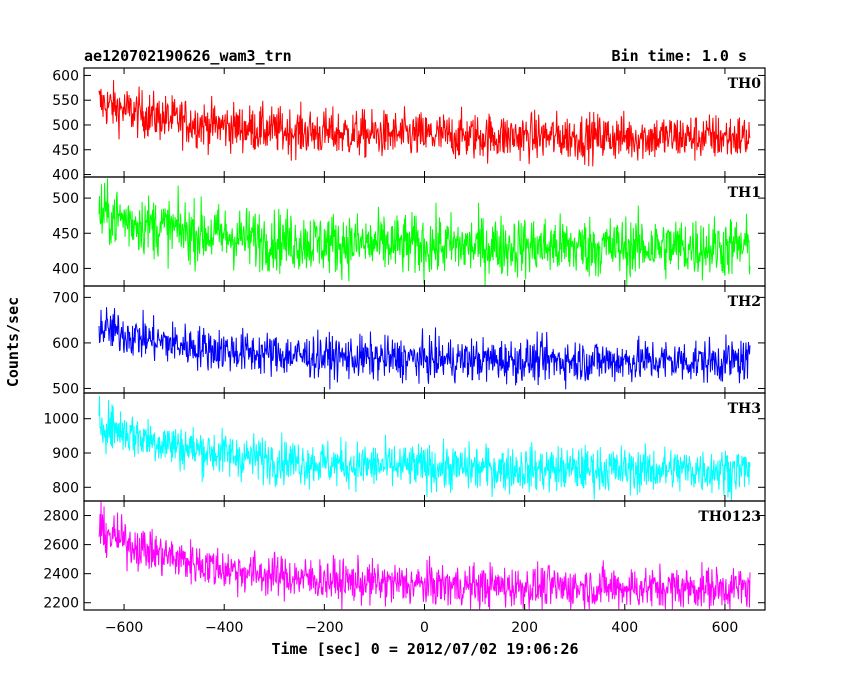  What do you see at coordinates (424, 649) in the screenshot?
I see `x-axis-label: Time [sec] 0 = 2012/07/02 19:06:26` at bounding box center [424, 649].